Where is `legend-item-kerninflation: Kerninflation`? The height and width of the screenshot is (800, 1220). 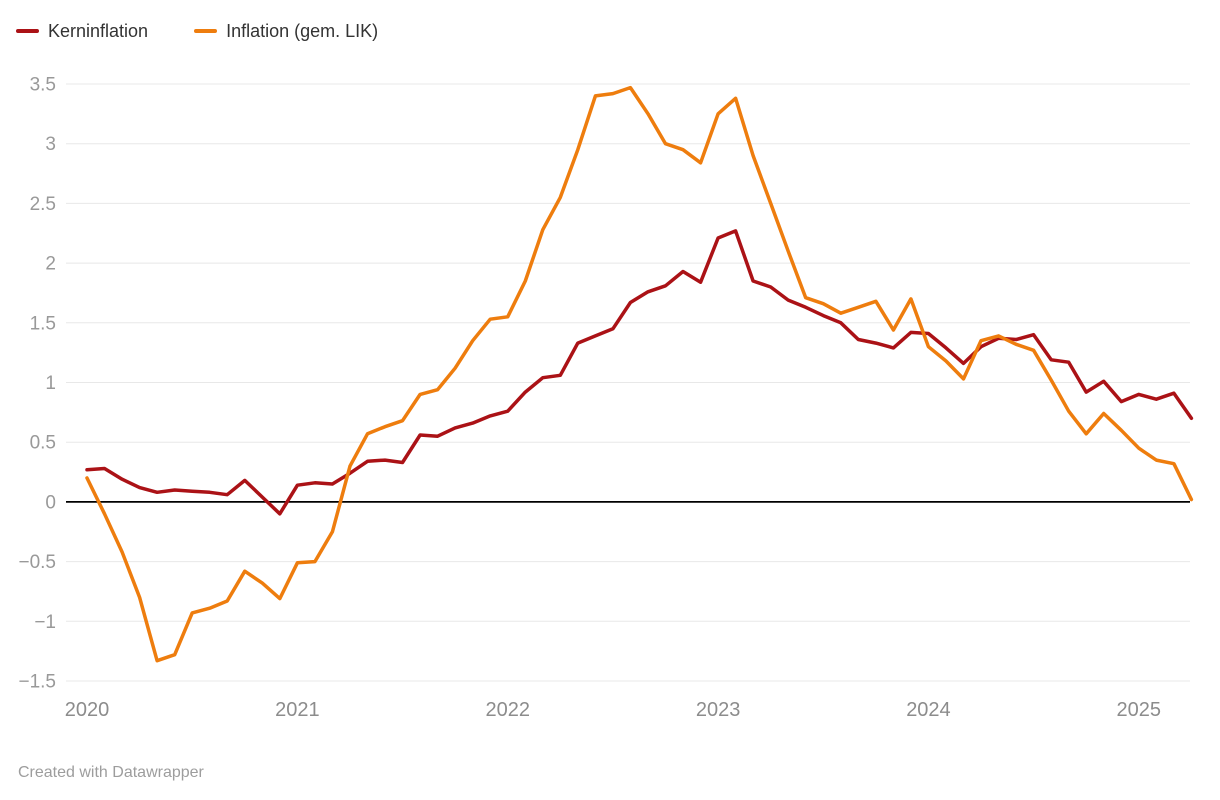
legend-item-kerninflation: Kerninflation is located at coordinates (82, 31).